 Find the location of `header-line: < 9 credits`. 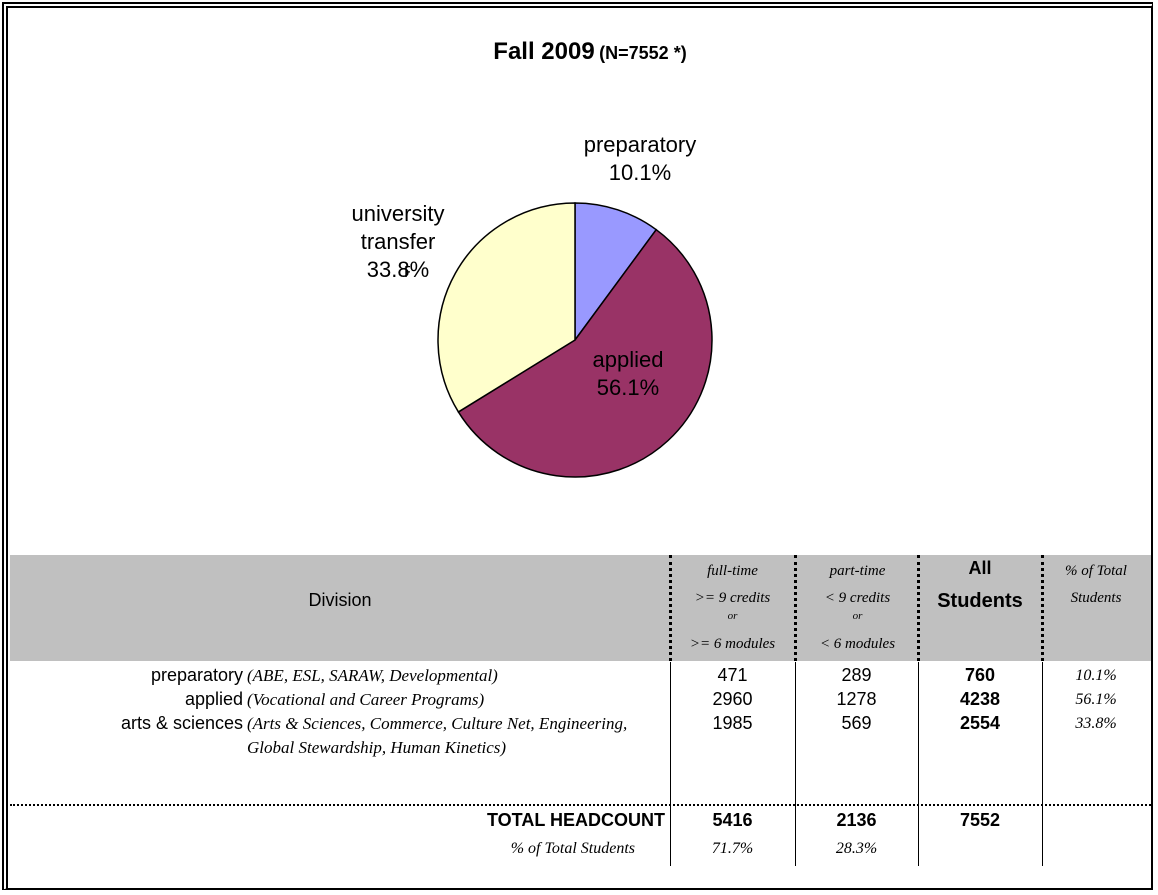

header-line: < 9 credits is located at coordinates (857, 598).